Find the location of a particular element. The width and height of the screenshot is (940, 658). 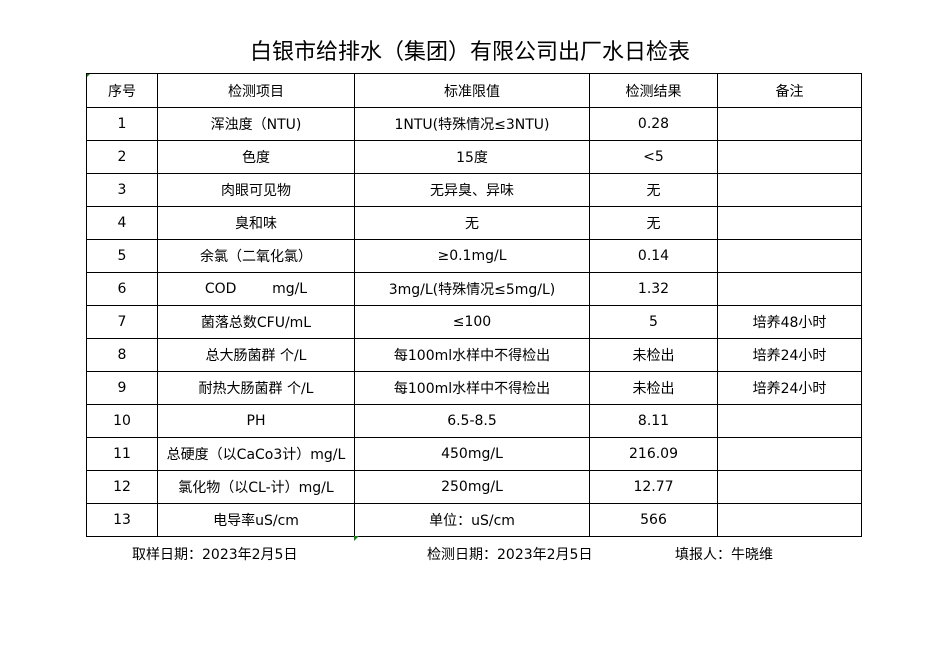

header-result: 检测结果 is located at coordinates (653, 90).